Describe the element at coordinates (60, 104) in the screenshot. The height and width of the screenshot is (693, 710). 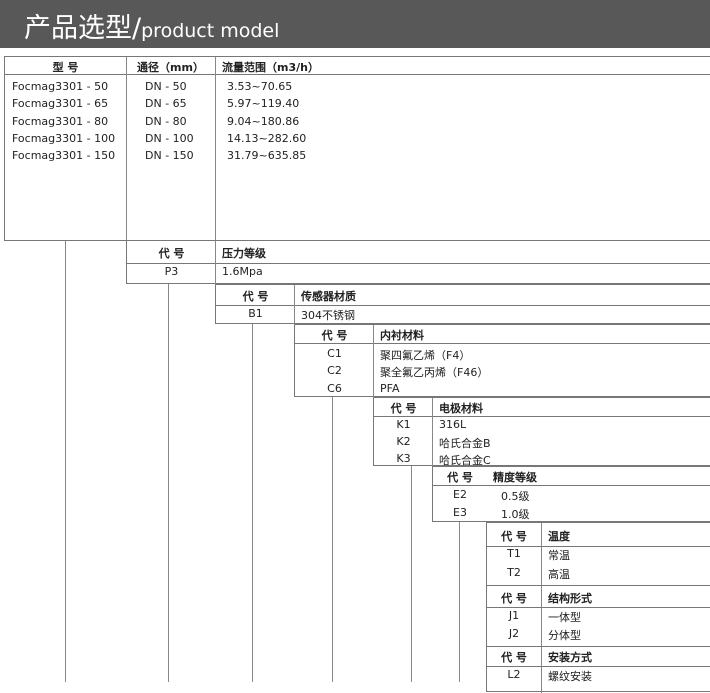
I see `table-cell: Focmag3301 - 65` at that location.